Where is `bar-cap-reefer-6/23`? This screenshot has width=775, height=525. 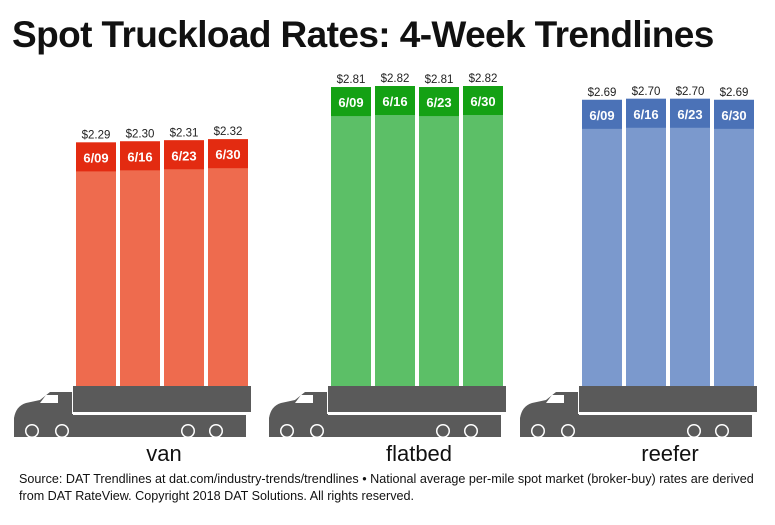 bar-cap-reefer-6/23 is located at coordinates (690, 113).